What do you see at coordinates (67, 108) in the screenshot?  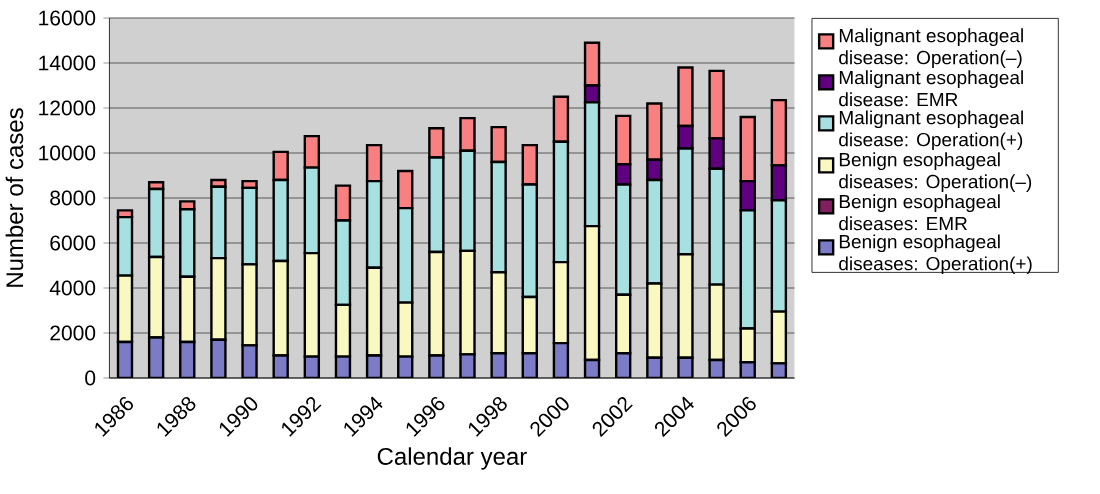 I see `y-tick-label: 12000` at bounding box center [67, 108].